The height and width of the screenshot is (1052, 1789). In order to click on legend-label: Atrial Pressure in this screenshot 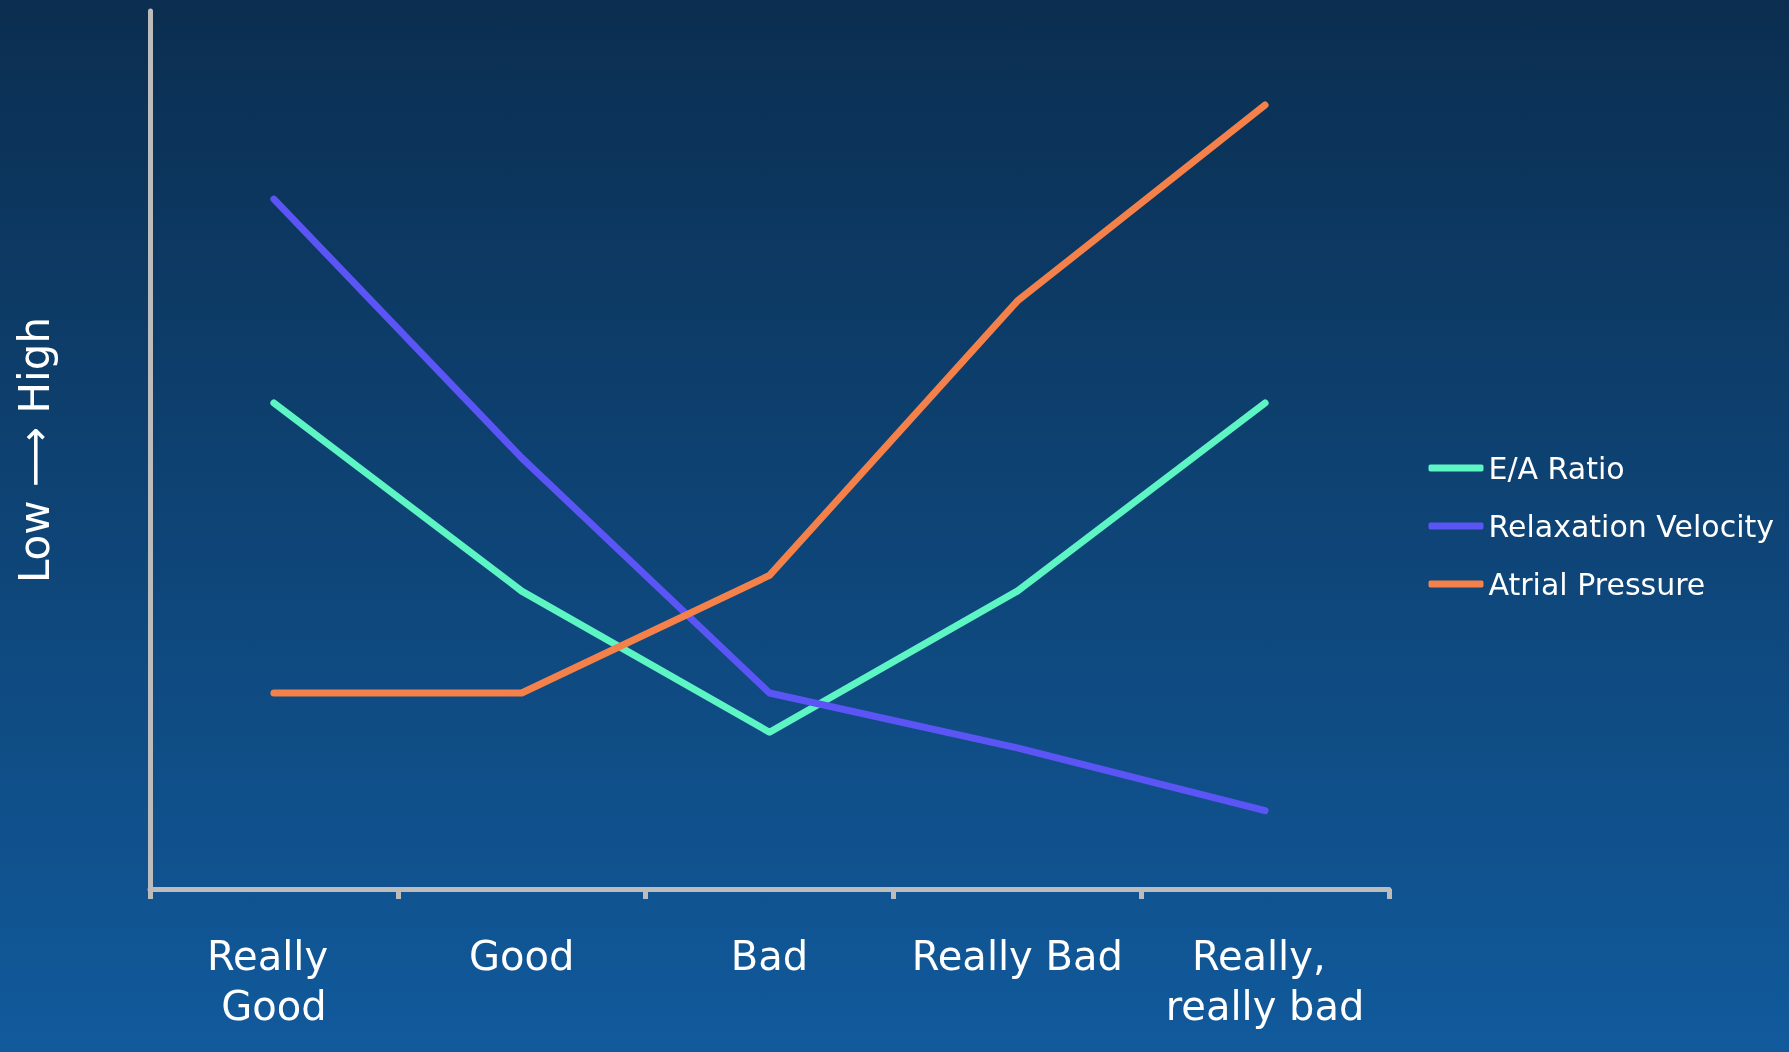, I will do `click(1597, 584)`.